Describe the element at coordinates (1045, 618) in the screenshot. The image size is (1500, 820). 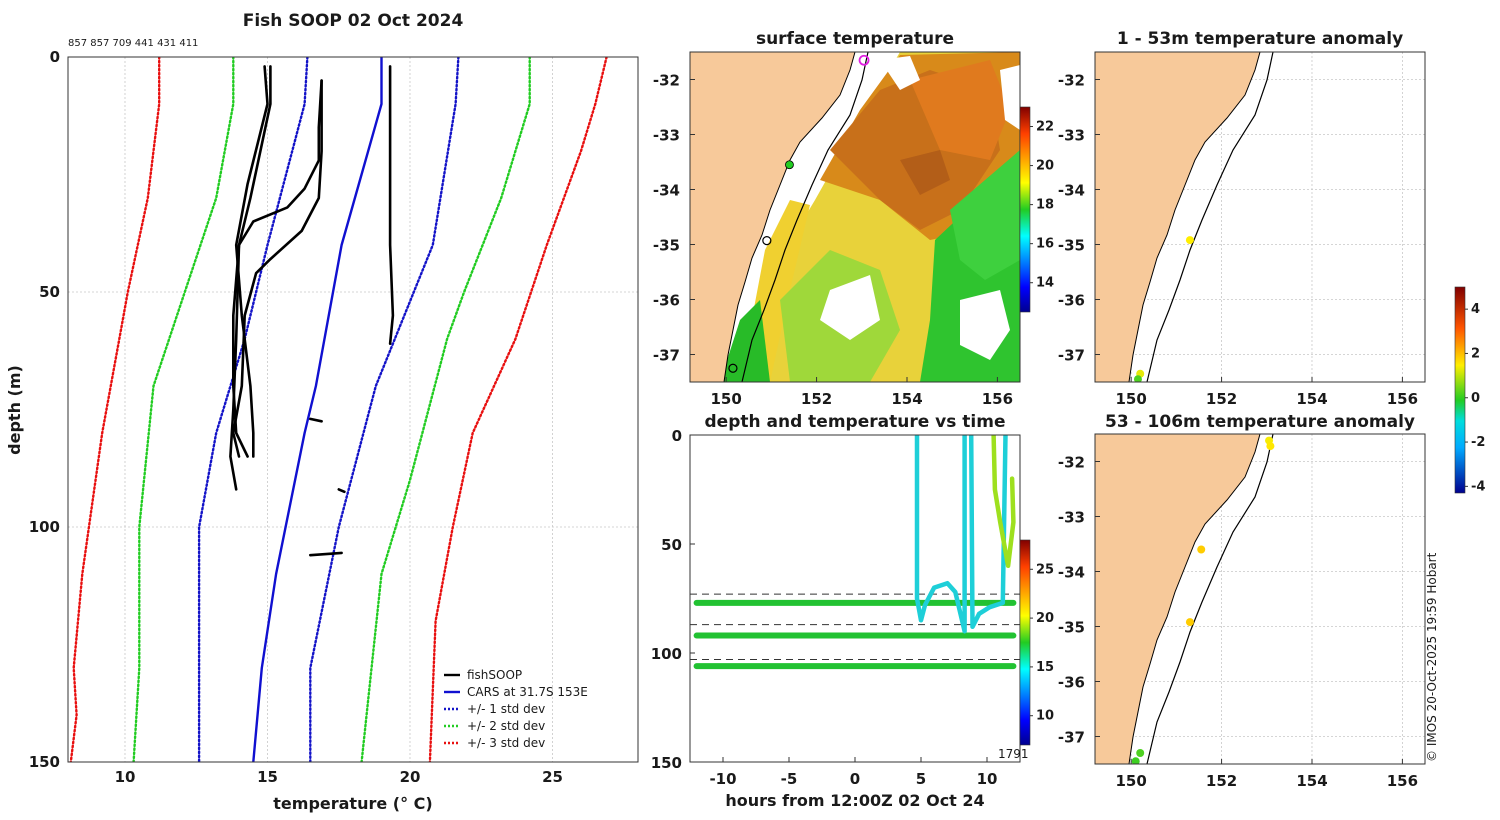
I see `depth-time-colorbar-tick-label: 20` at that location.